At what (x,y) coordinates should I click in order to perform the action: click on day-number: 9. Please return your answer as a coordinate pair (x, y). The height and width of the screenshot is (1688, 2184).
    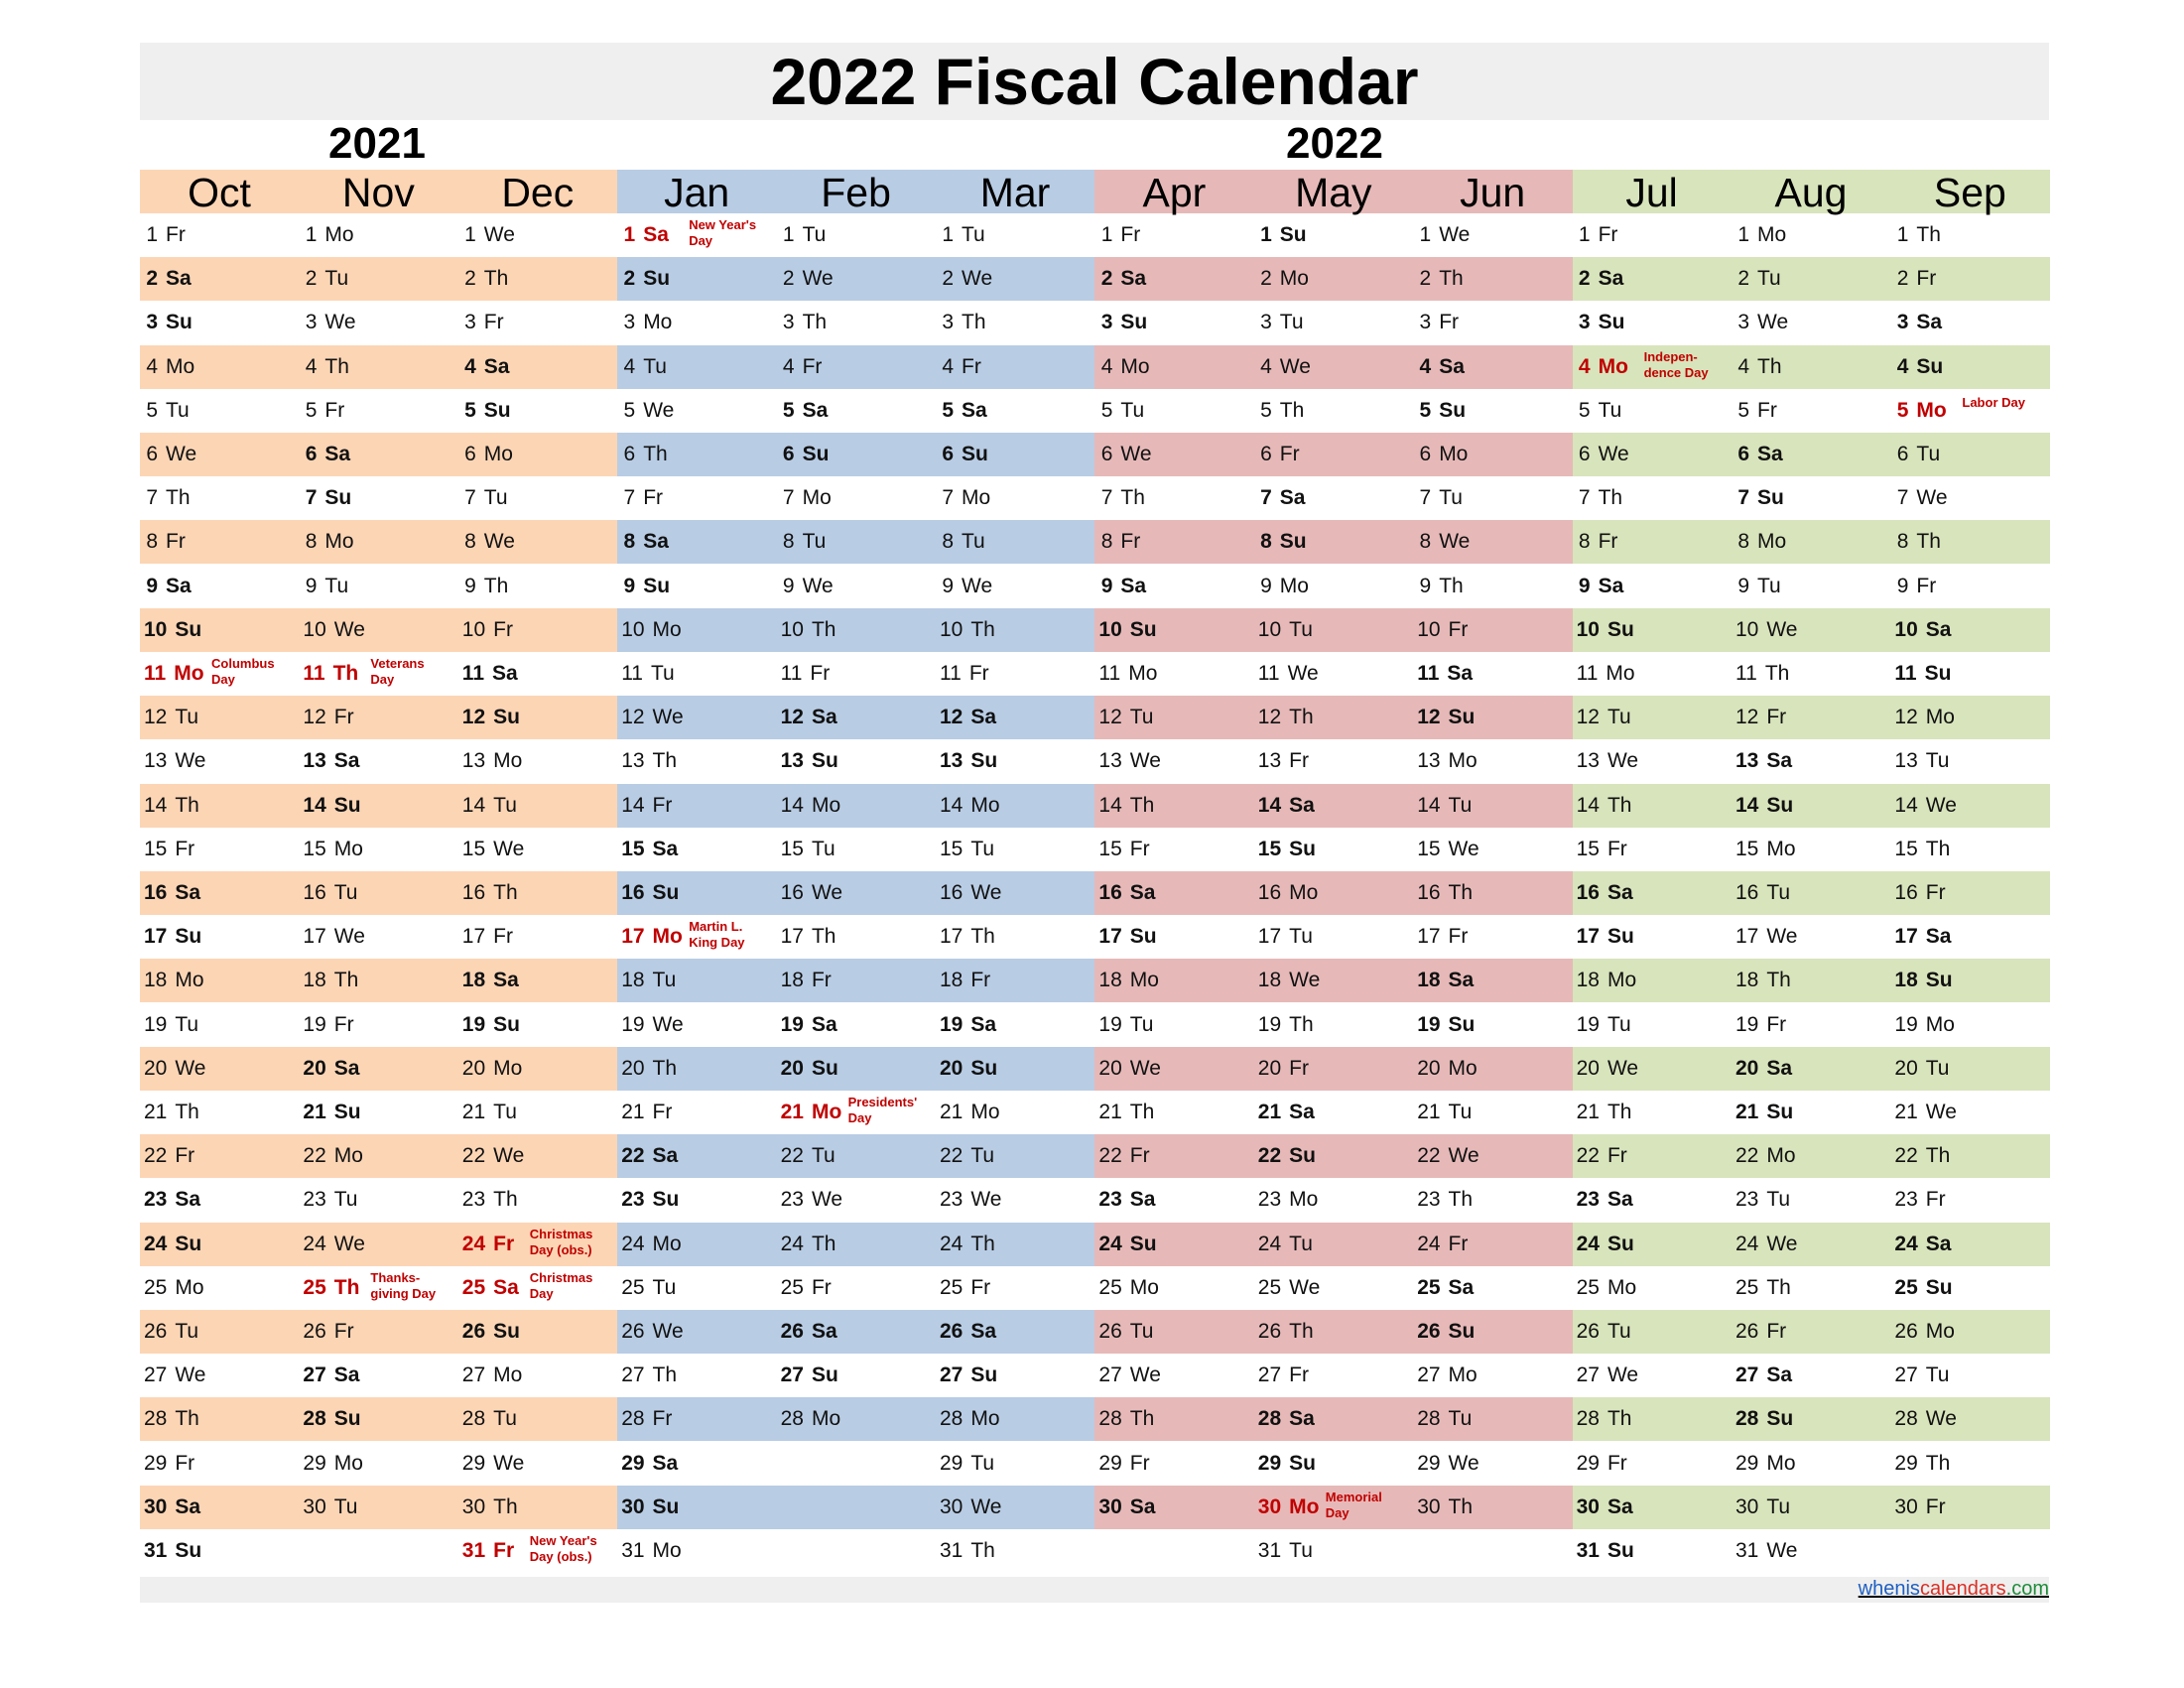
    Looking at the image, I should click on (788, 585).